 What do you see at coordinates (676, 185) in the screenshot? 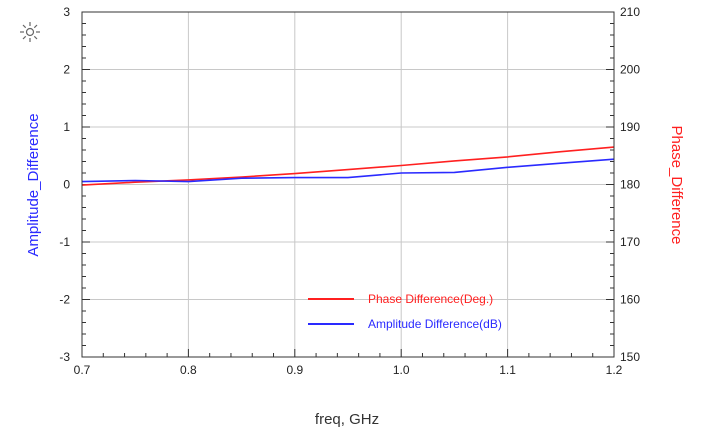
I see `right-axis-title: Phase_Difference` at bounding box center [676, 185].